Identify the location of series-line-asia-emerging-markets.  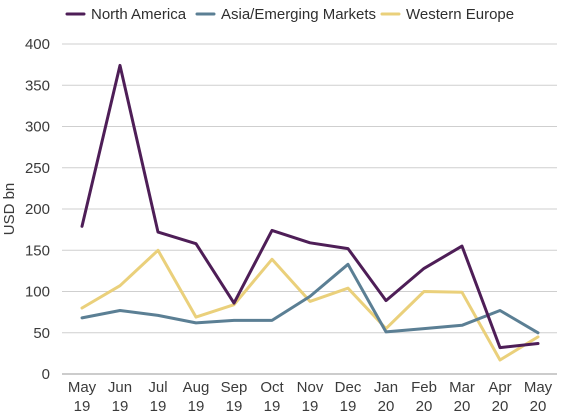
(310, 298).